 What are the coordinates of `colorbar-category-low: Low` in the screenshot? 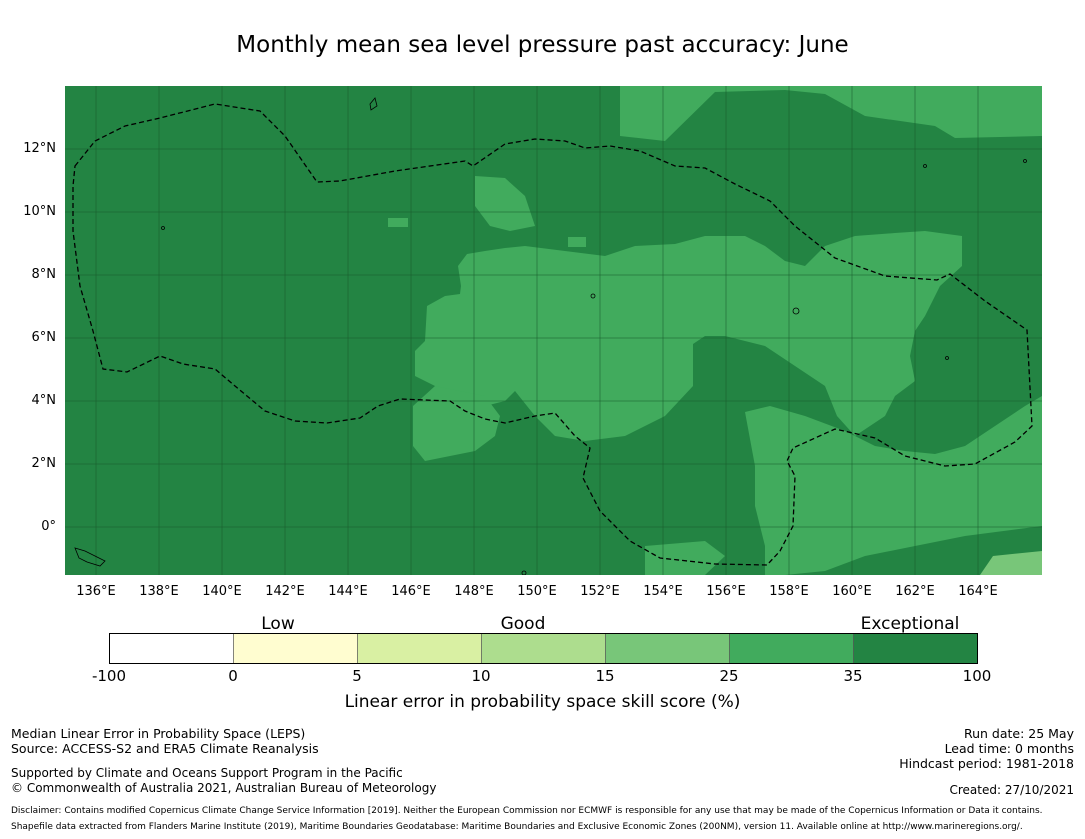 It's located at (278, 624).